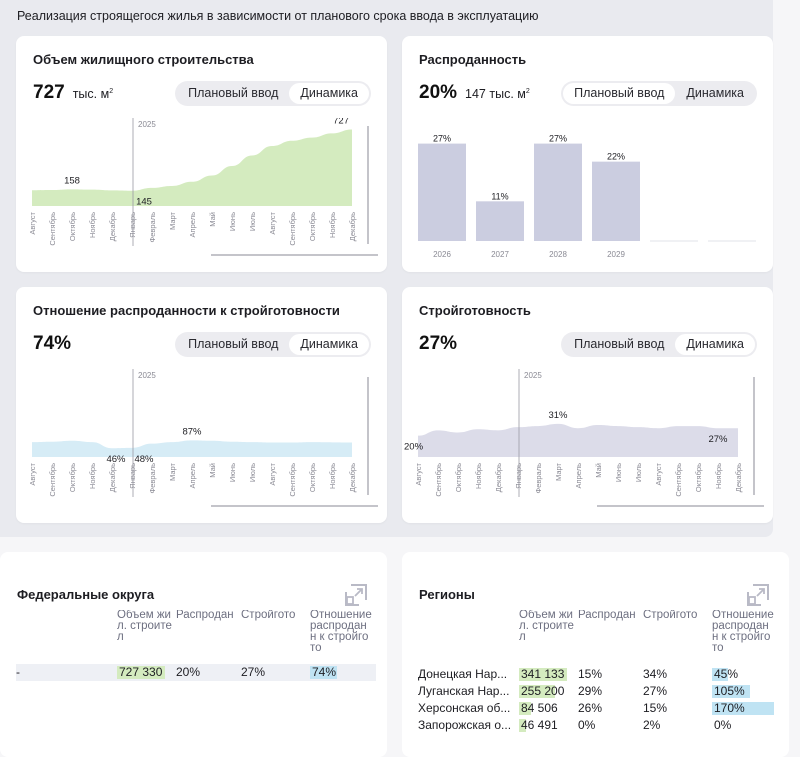 This screenshot has width=800, height=757. What do you see at coordinates (616, 201) in the screenshot?
I see `bar` at bounding box center [616, 201].